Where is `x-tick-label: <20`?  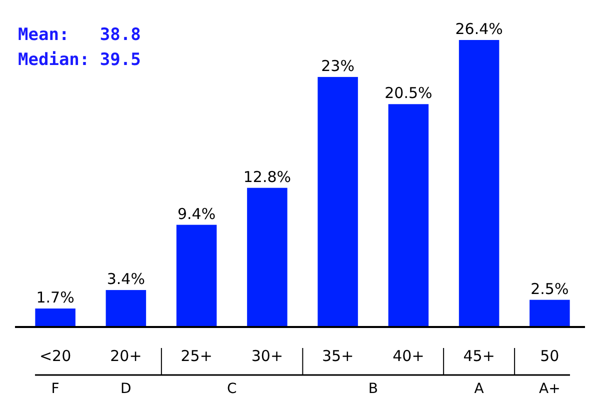 x-tick-label: <20 is located at coordinates (55, 356).